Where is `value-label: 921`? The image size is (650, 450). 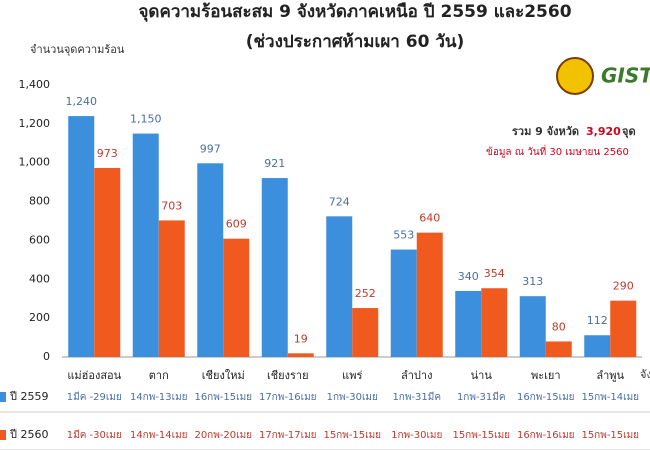
value-label: 921 is located at coordinates (274, 163).